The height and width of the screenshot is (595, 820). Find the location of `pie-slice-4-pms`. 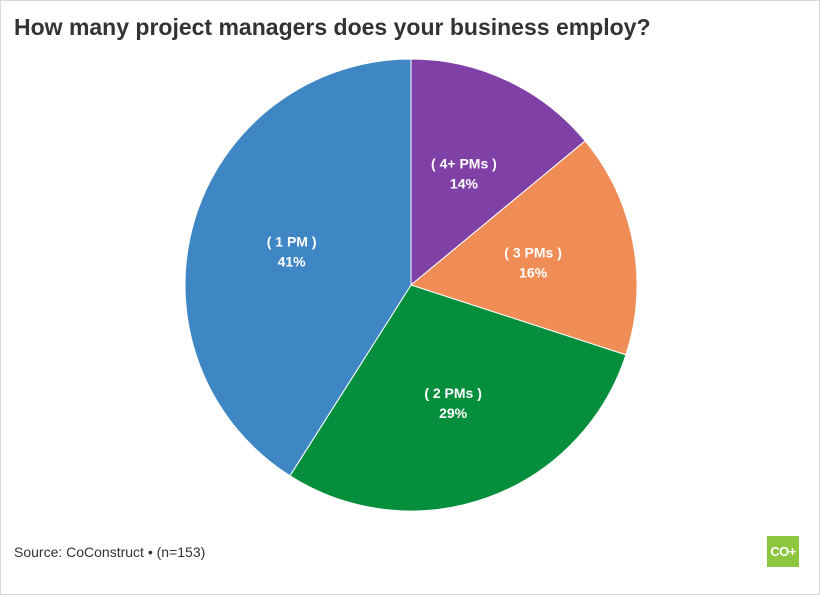

pie-slice-4-pms is located at coordinates (498, 172).